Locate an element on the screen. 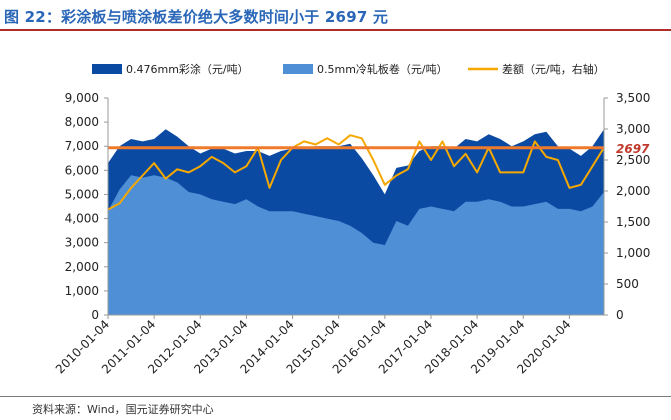  legend-label-spread: 差额（元/吨，右轴） is located at coordinates (553, 69).